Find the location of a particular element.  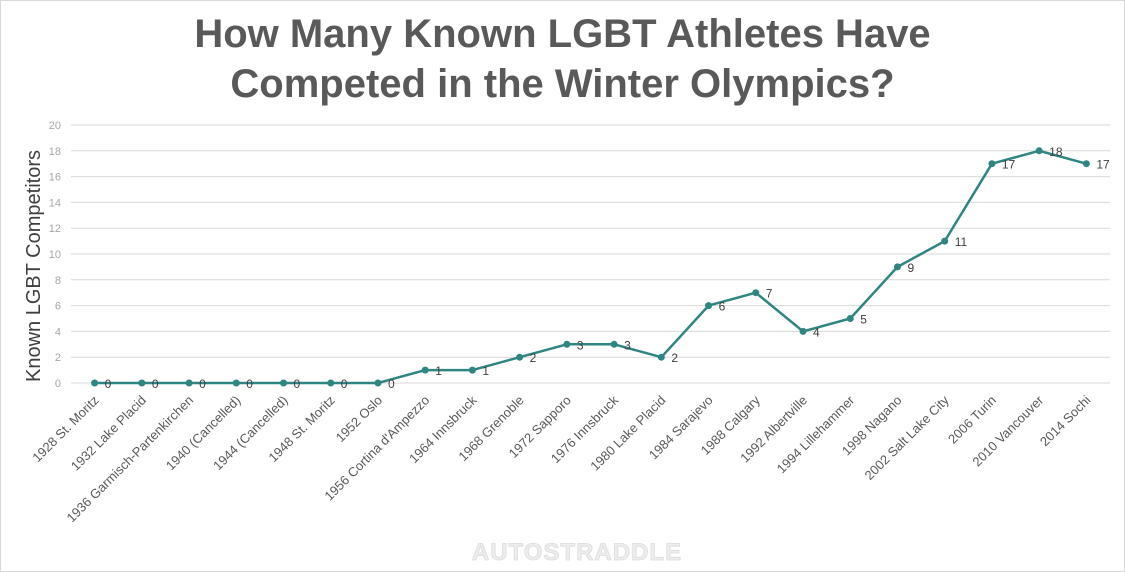

data-label: 11 is located at coordinates (961, 242).